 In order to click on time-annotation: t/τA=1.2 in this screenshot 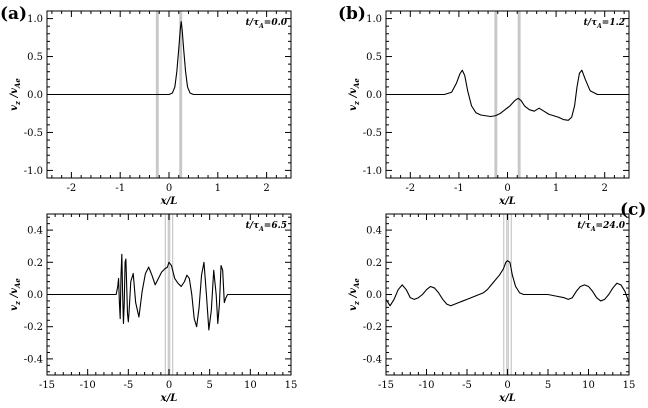, I will do `click(604, 24)`.